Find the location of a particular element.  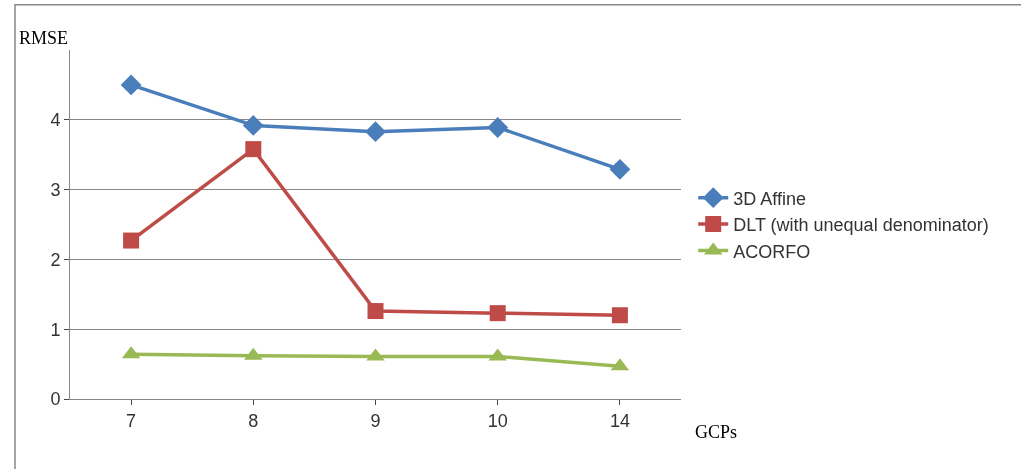

x-axis-title: GCPs is located at coordinates (716, 432).